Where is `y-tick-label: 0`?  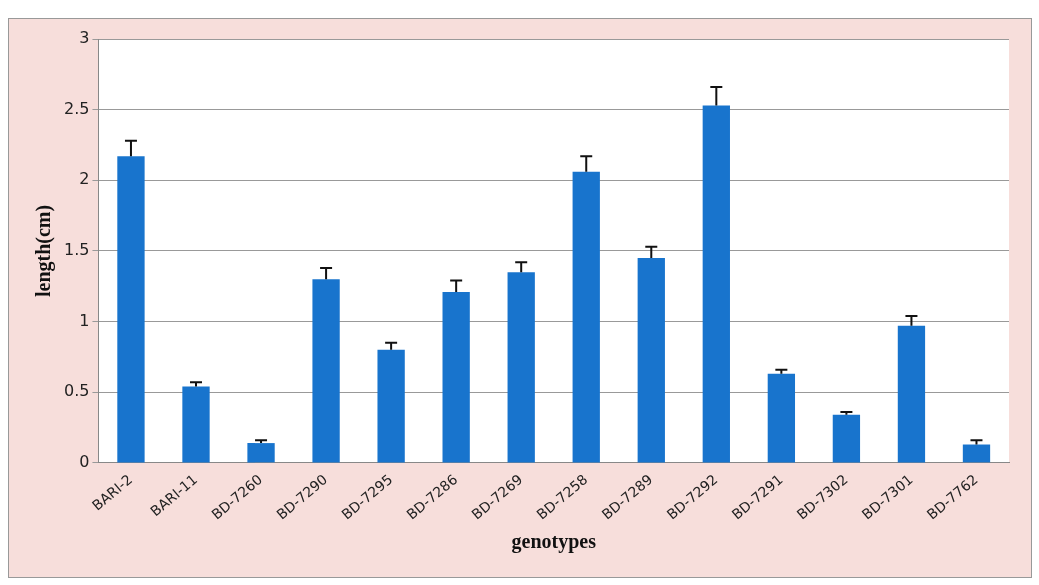
y-tick-label: 0 is located at coordinates (84, 462).